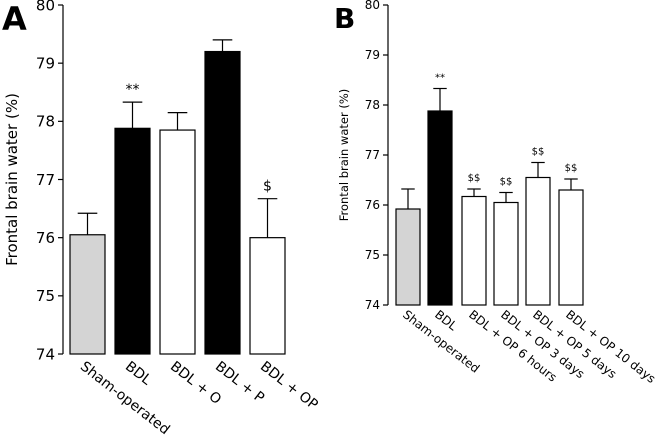 The image size is (667, 440). Describe the element at coordinates (133, 90) in the screenshot. I see `panel-a-significance-mark: **` at that location.